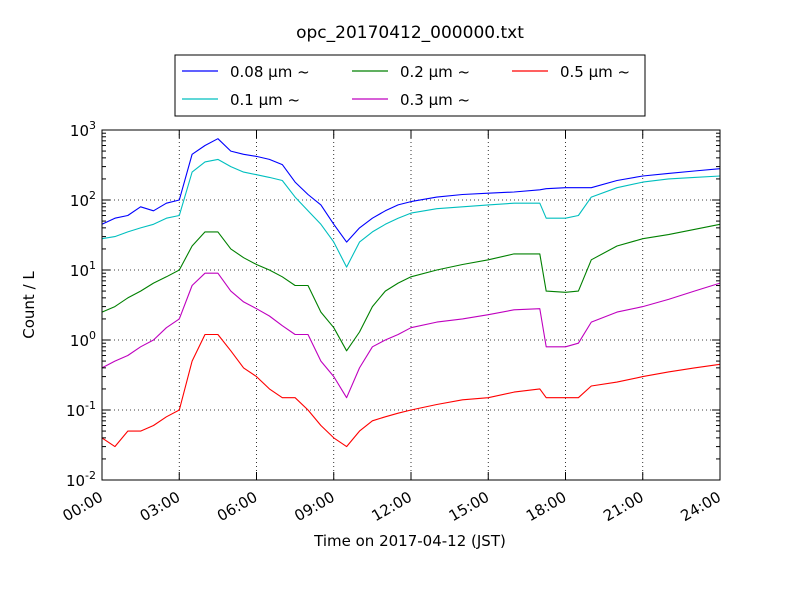 Image resolution: width=800 pixels, height=600 pixels. What do you see at coordinates (83, 269) in the screenshot?
I see `y-tick-label: 10¹` at bounding box center [83, 269].